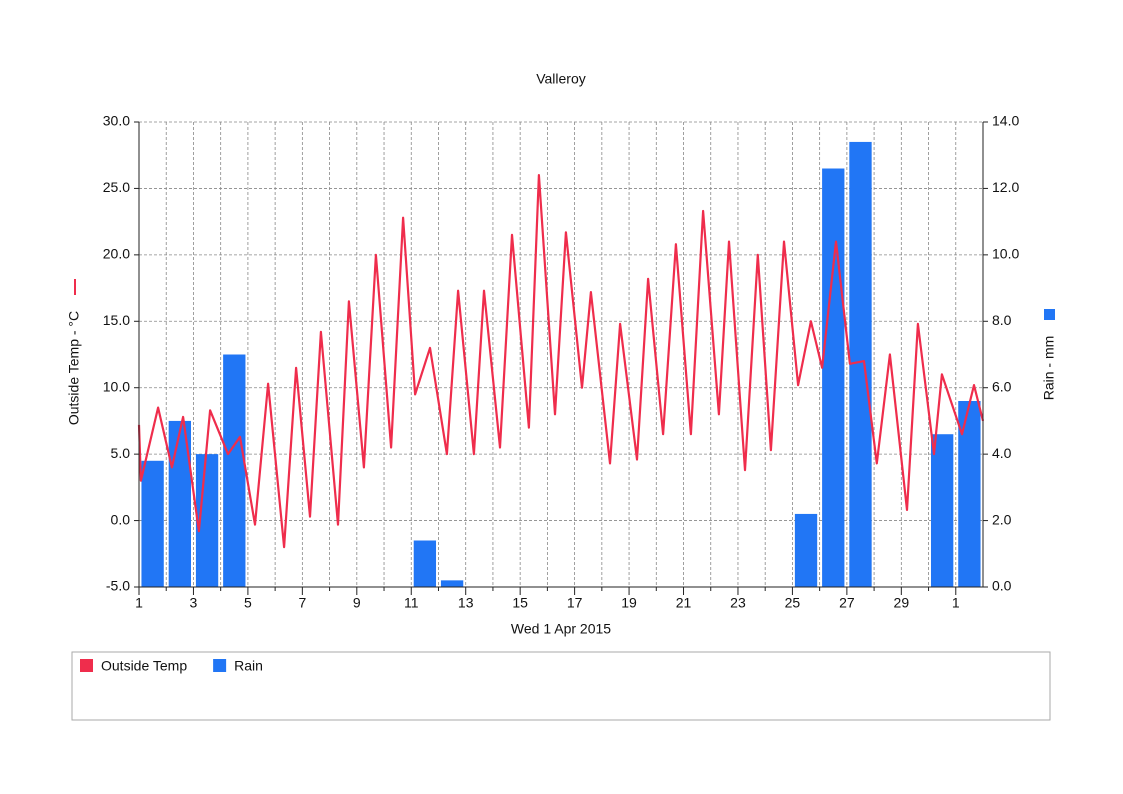 The image size is (1123, 794). I want to click on y2-tick-label: 14.0, so click(1005, 121).